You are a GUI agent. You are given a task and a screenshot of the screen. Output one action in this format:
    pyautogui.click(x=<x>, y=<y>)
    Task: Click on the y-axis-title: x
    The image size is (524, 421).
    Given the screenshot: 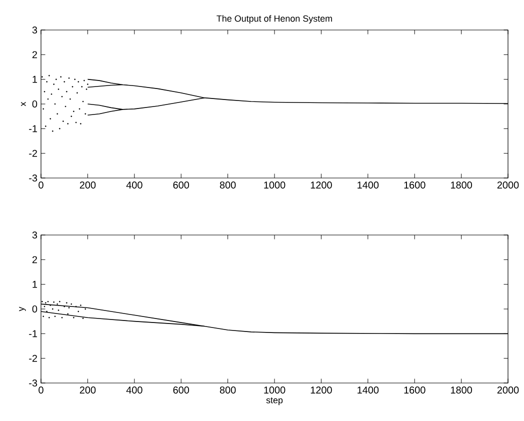 What is the action you would take?
    pyautogui.click(x=23, y=104)
    